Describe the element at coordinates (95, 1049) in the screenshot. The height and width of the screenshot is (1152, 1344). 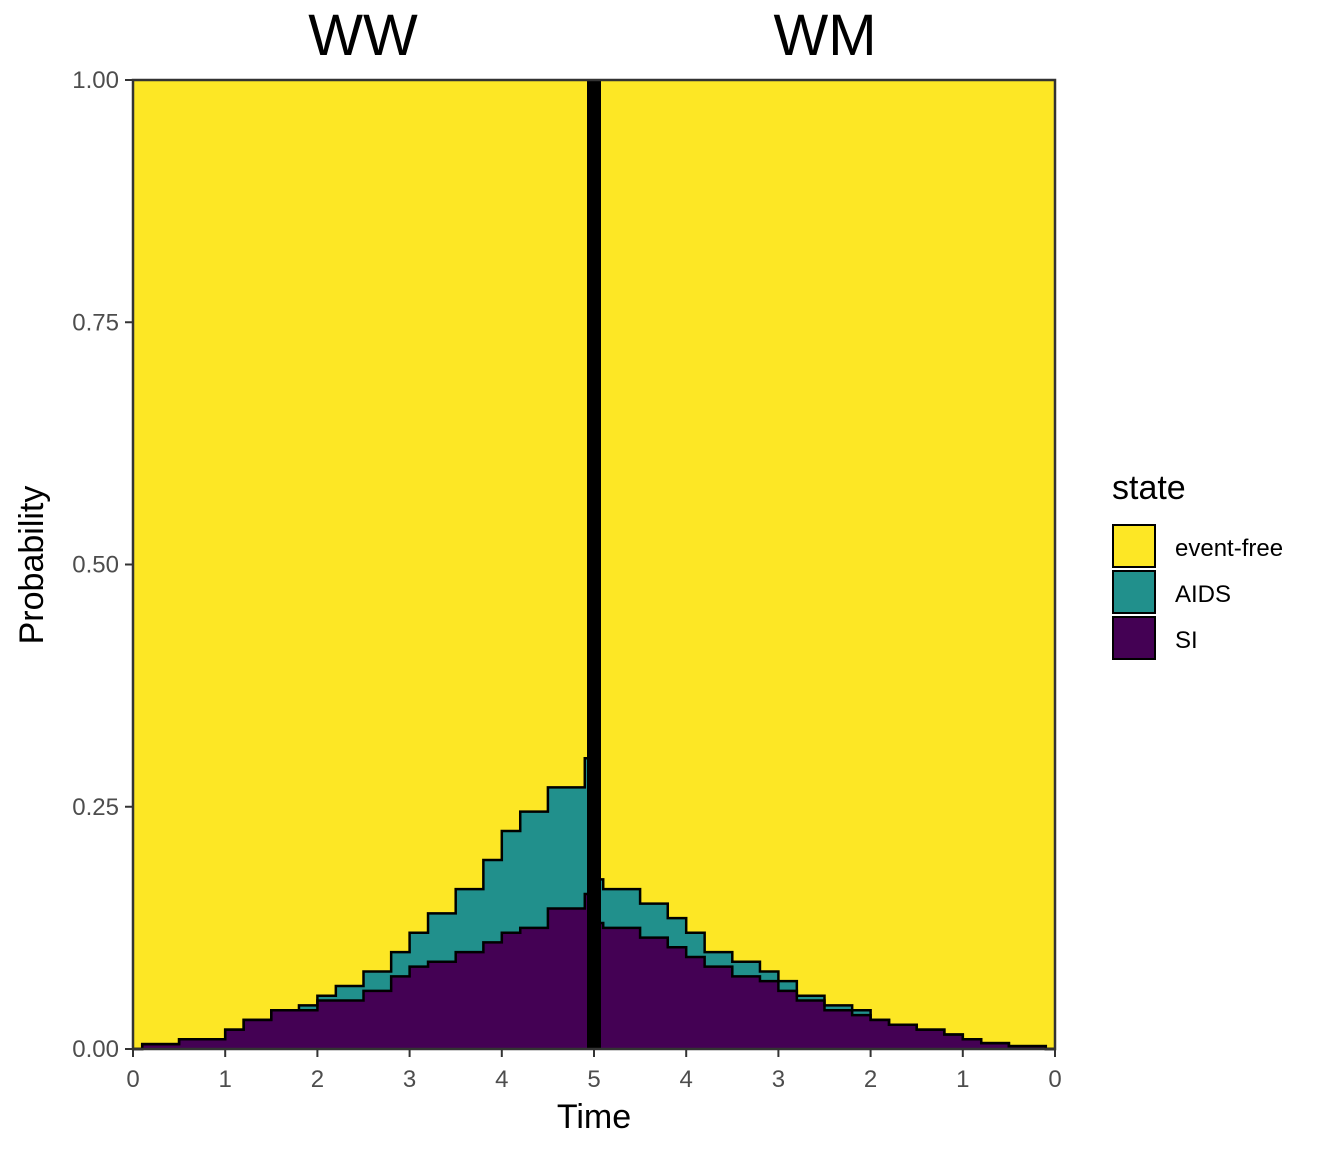
I see `y-tick-label: 0.00` at that location.